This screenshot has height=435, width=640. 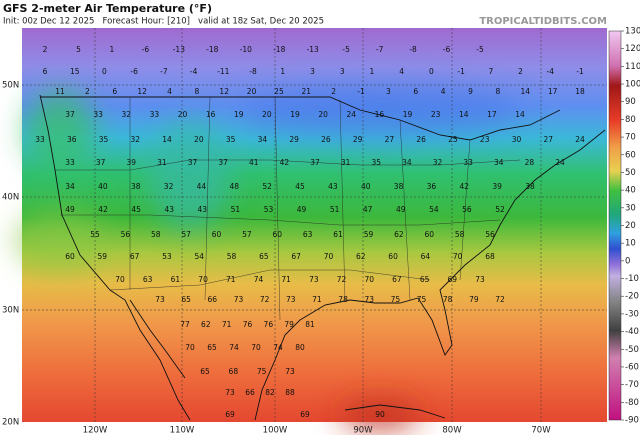 What do you see at coordinates (452, 430) in the screenshot?
I see `longitude-label: 80W` at bounding box center [452, 430].